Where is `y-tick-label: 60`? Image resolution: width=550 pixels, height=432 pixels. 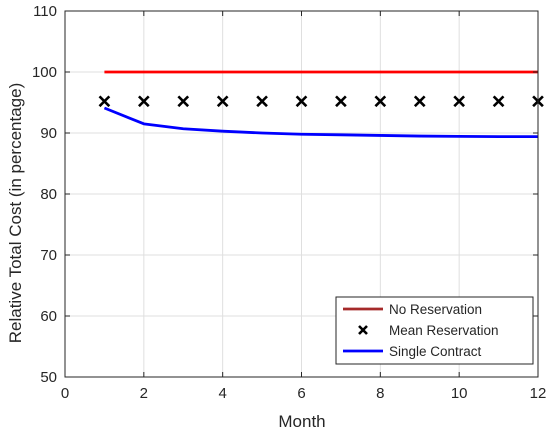 y-tick-label: 60 is located at coordinates (48, 316).